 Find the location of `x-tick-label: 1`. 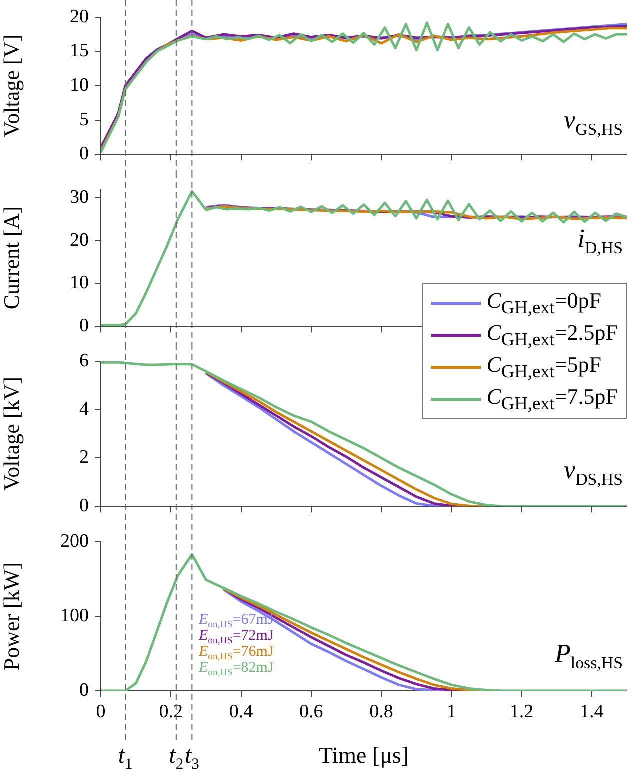

x-tick-label: 1 is located at coordinates (451, 711).